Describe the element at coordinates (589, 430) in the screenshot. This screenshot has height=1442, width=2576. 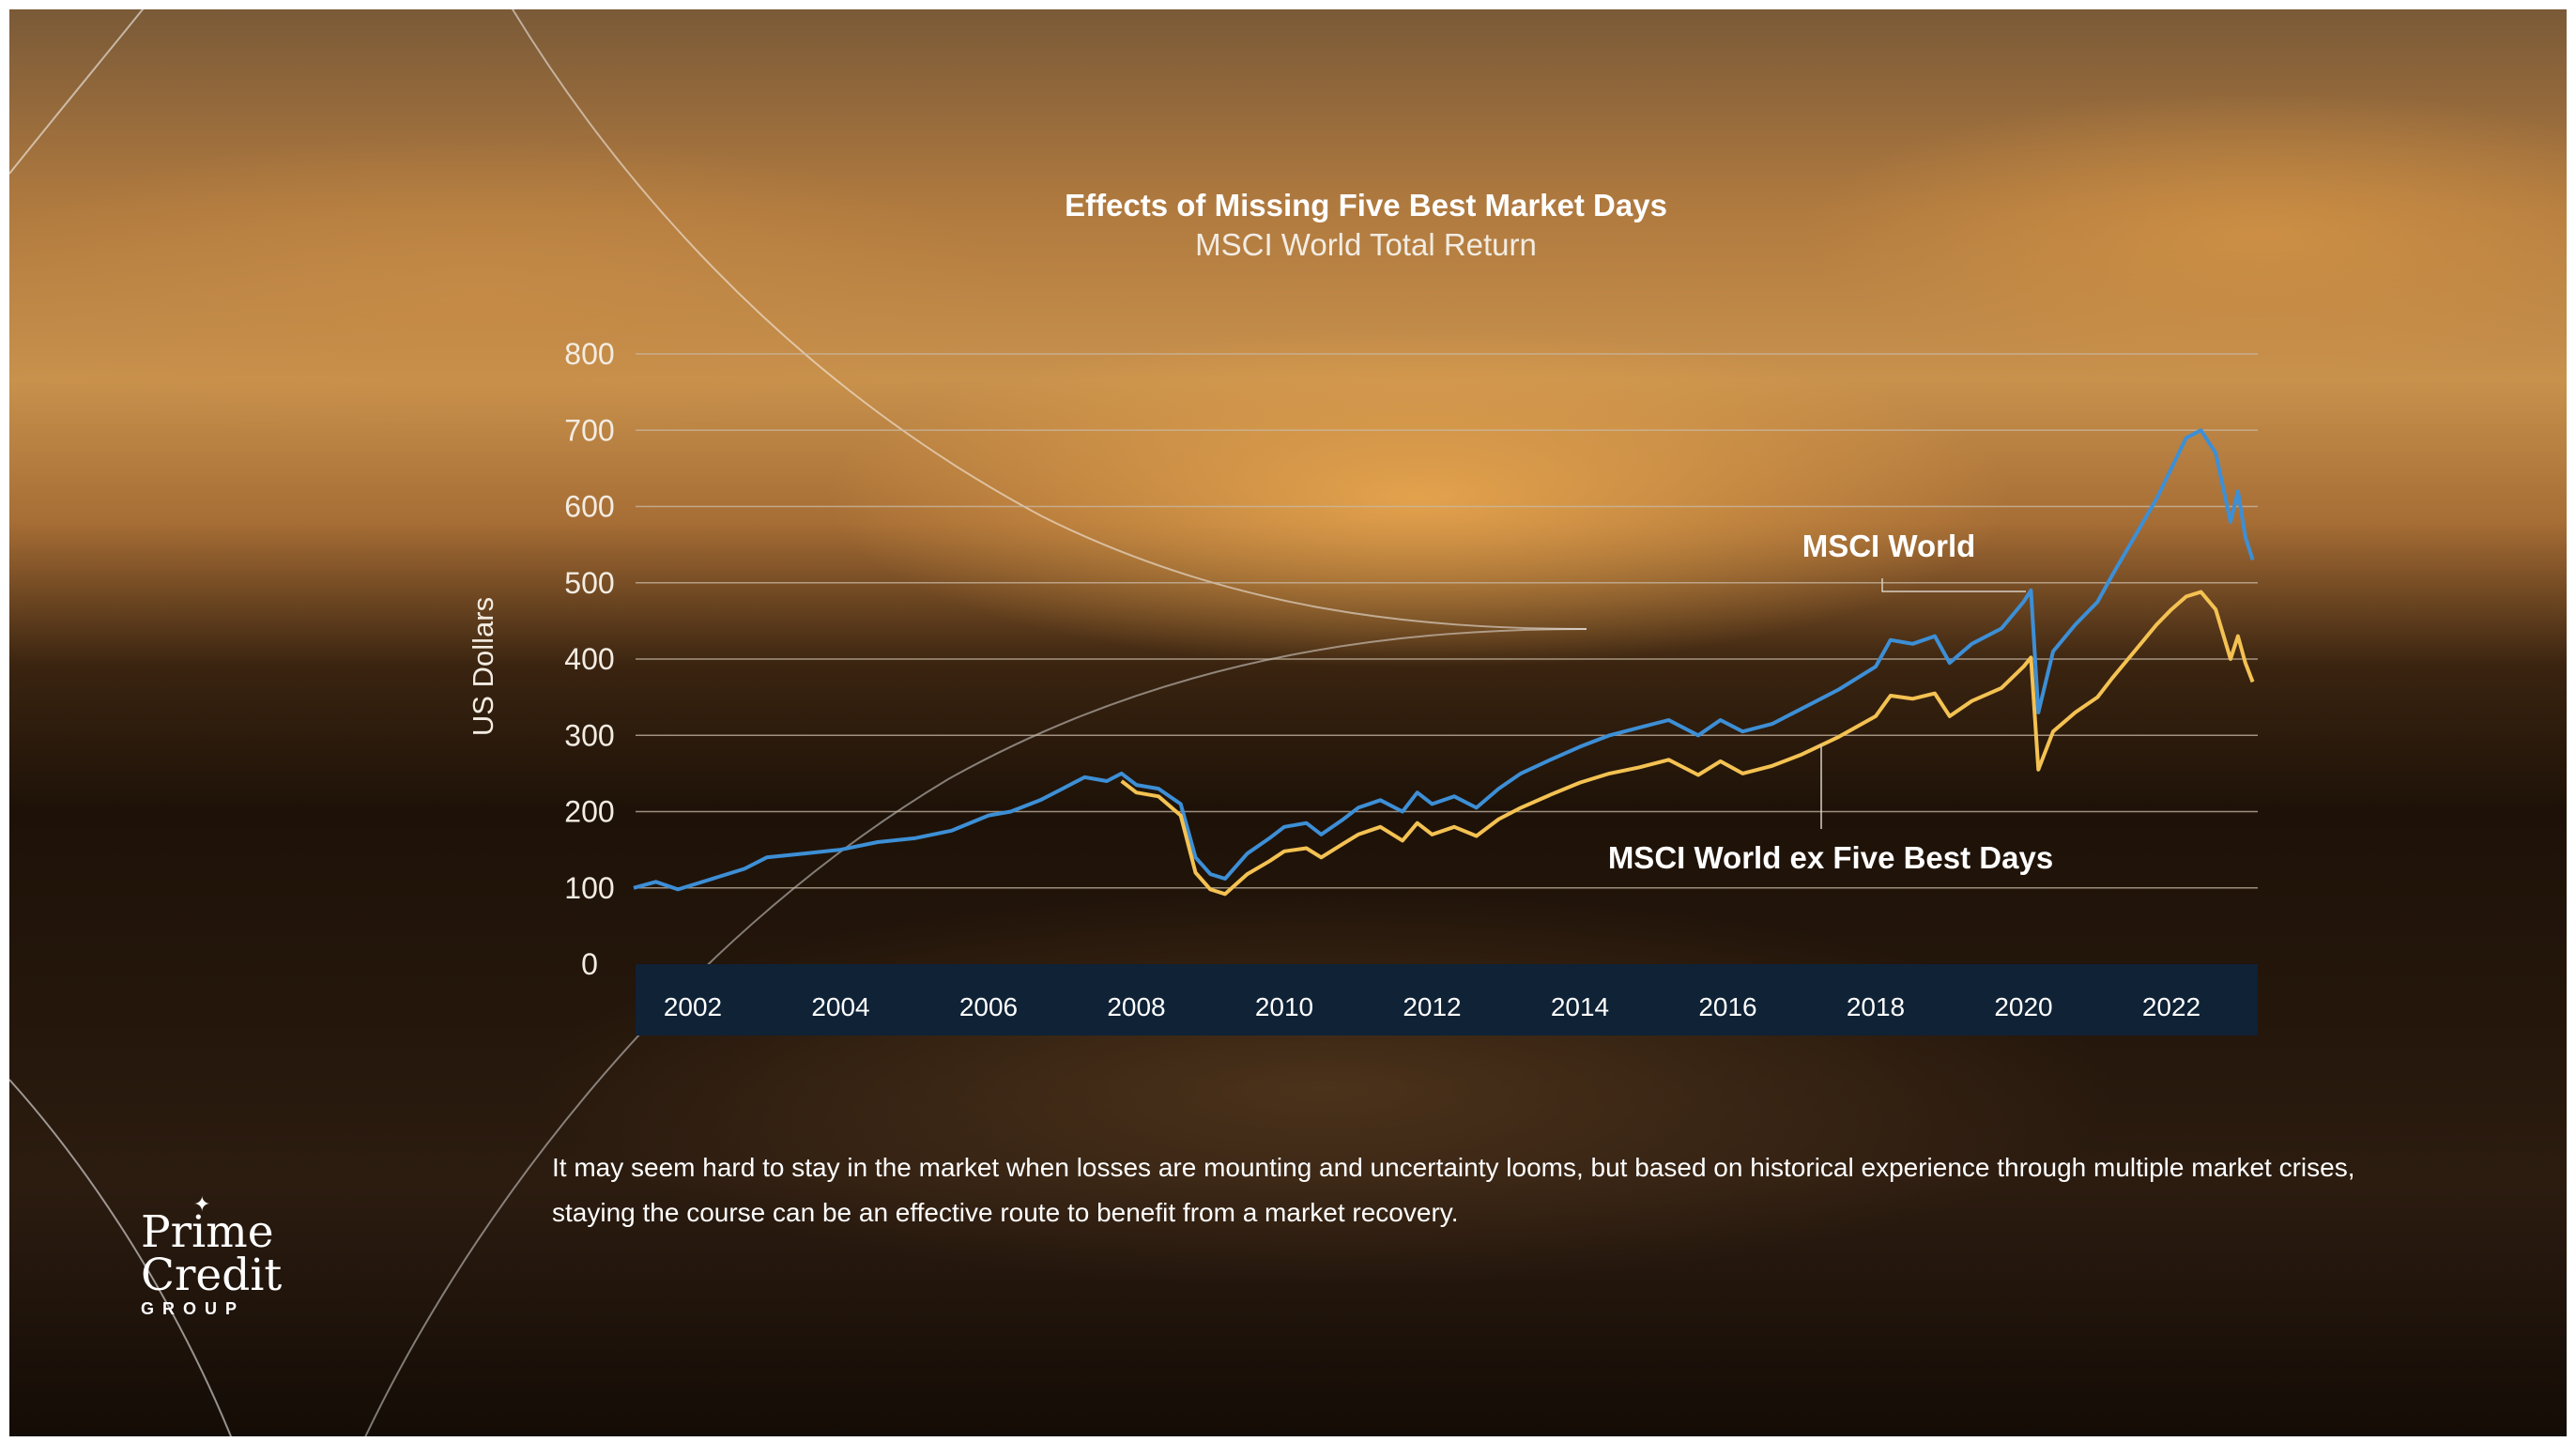
I see `y-tick-label: 700` at that location.